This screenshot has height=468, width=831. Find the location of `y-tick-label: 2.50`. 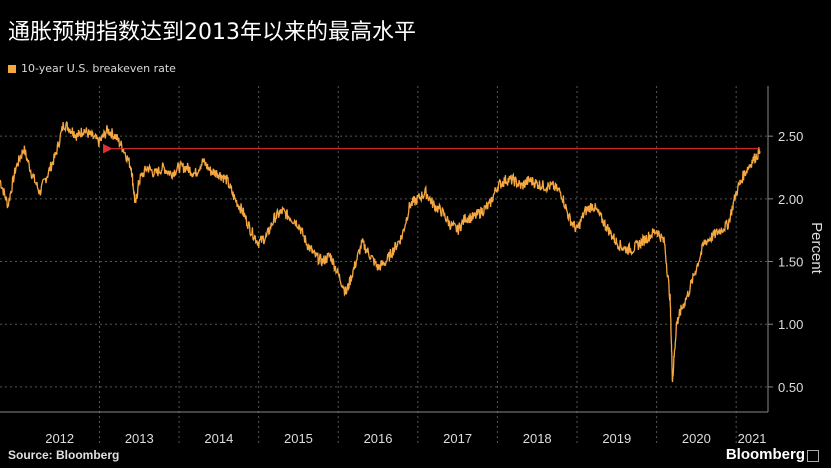

y-tick-label: 2.50 is located at coordinates (790, 136).